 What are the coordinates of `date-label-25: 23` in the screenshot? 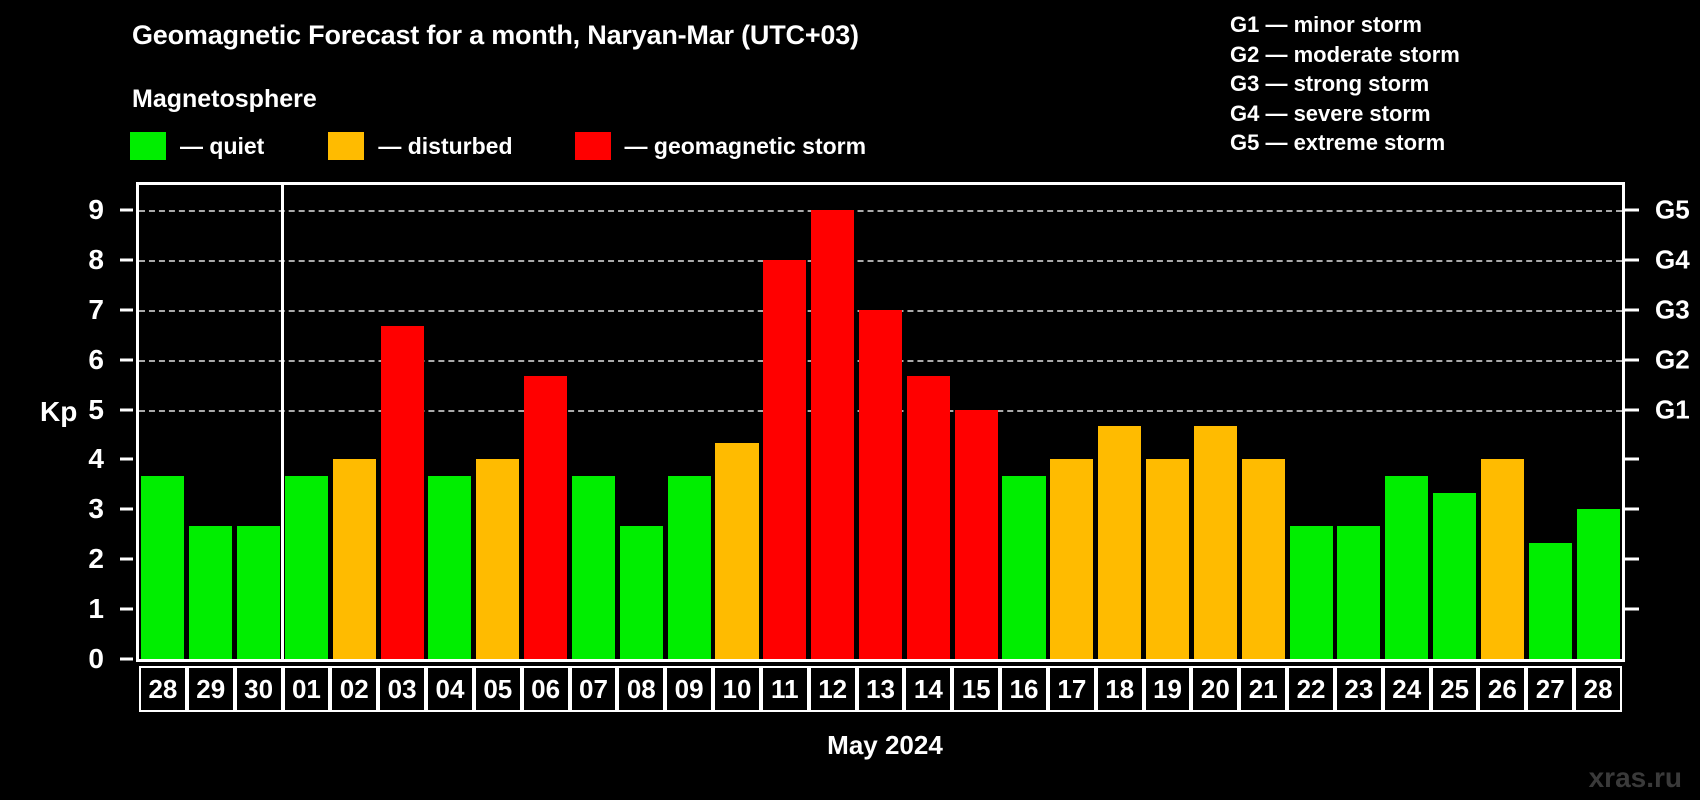 It's located at (1358, 689).